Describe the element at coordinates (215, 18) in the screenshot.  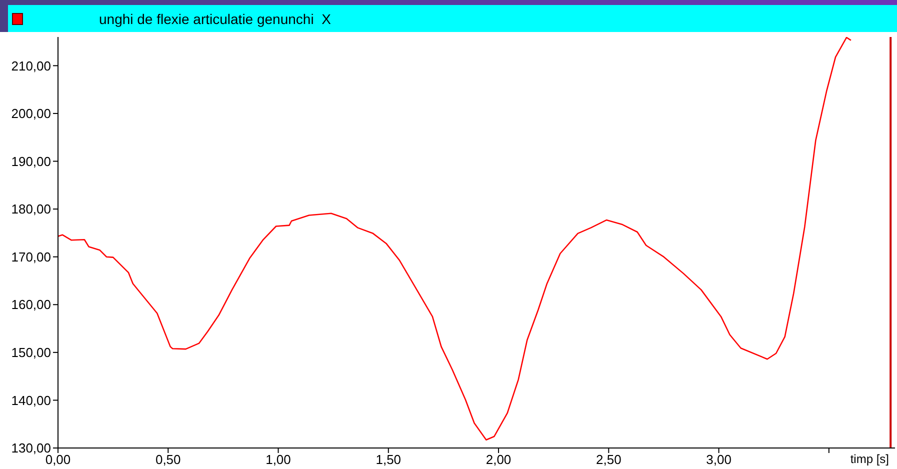
I see `chart-title: unghi de flexie articulatie genunchi X` at that location.